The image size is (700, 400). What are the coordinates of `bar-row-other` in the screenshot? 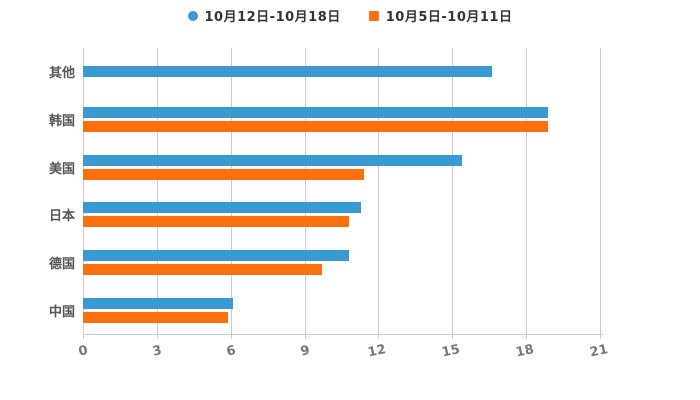 It's located at (341, 72).